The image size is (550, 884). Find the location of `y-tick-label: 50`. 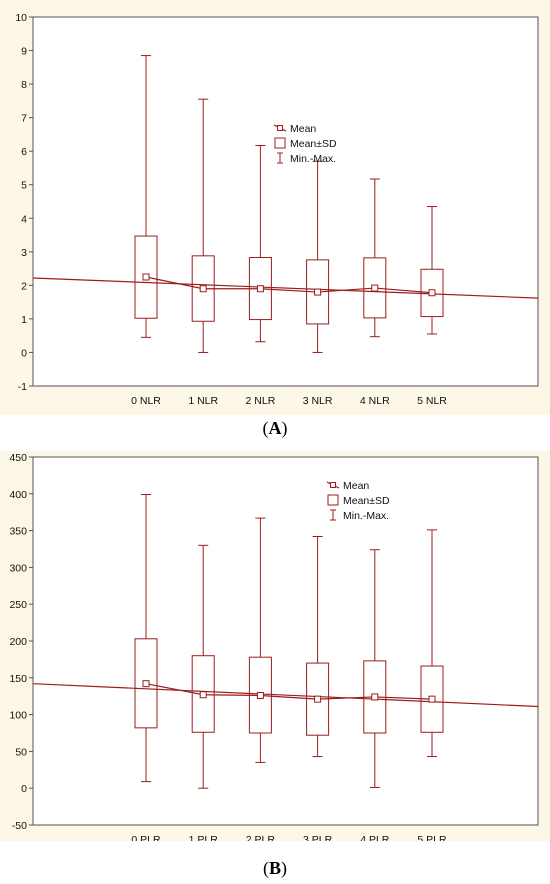

y-tick-label: 50 is located at coordinates (21, 752).